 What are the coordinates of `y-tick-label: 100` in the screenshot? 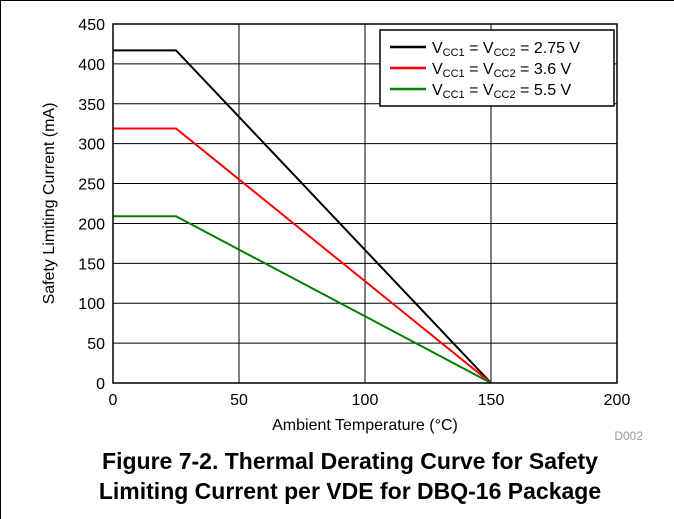 It's located at (91, 304).